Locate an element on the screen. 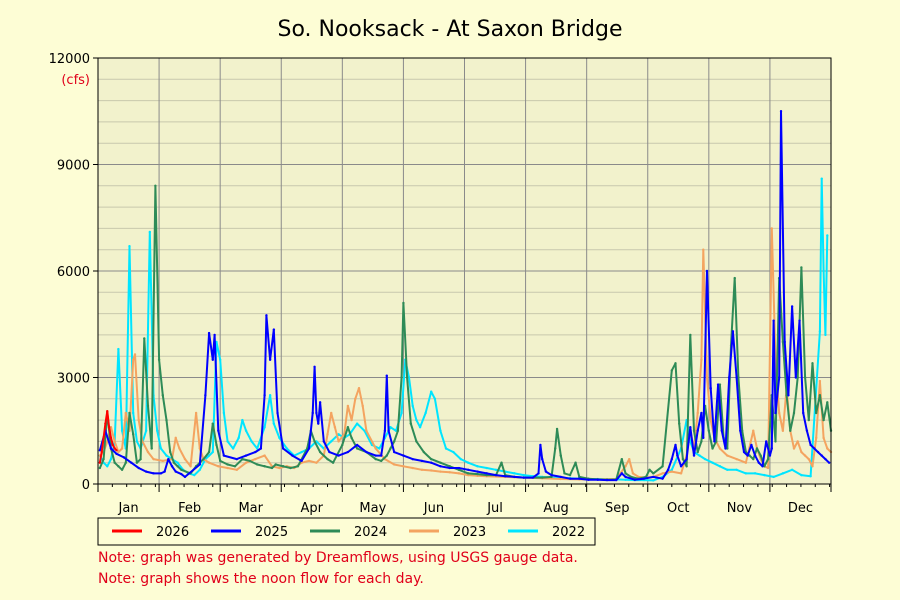  x-month-label: Aug is located at coordinates (555, 508).